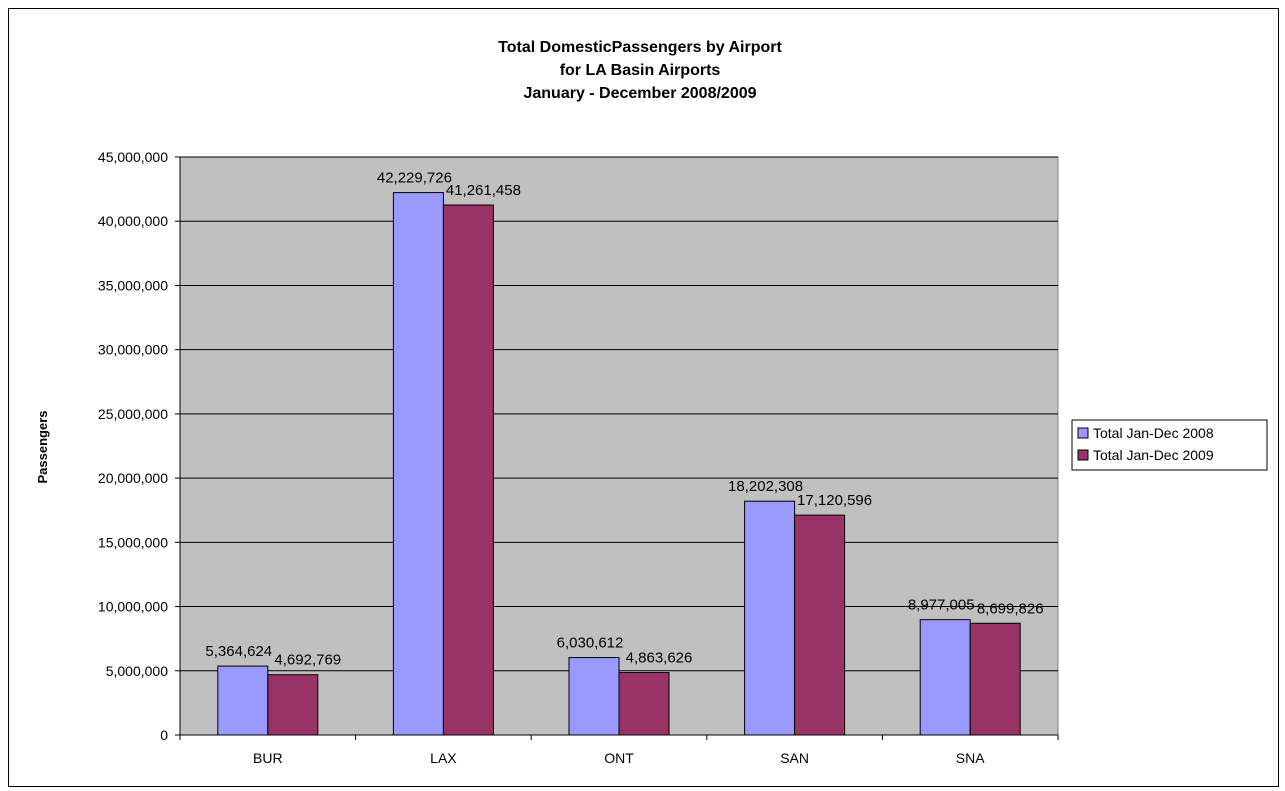  Describe the element at coordinates (268, 758) in the screenshot. I see `x-tick-label: BUR` at that location.